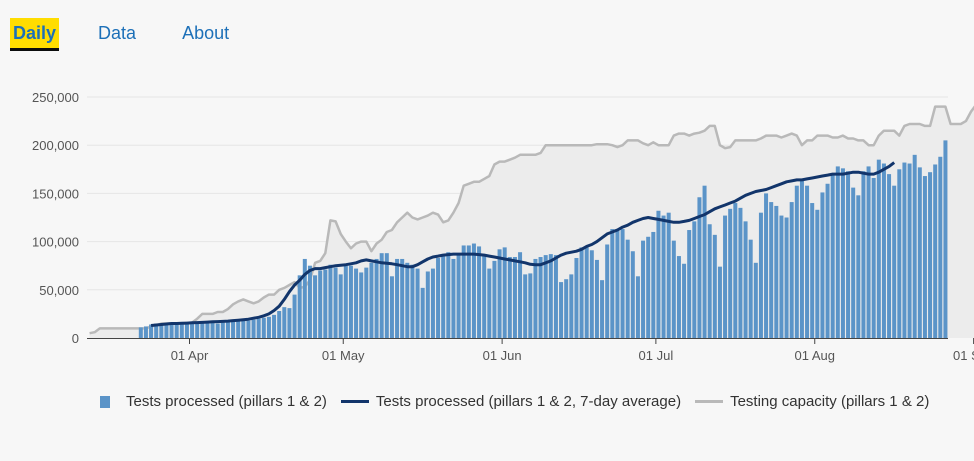 The width and height of the screenshot is (974, 461). What do you see at coordinates (656, 355) in the screenshot?
I see `x-tick-label: 01 Jul` at bounding box center [656, 355].